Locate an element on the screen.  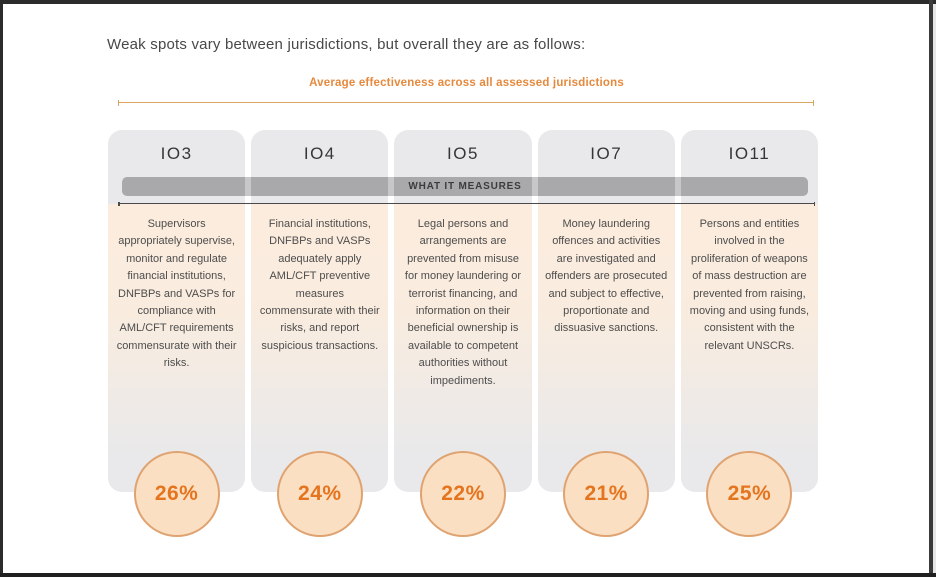
band-divider-line is located at coordinates (466, 204).